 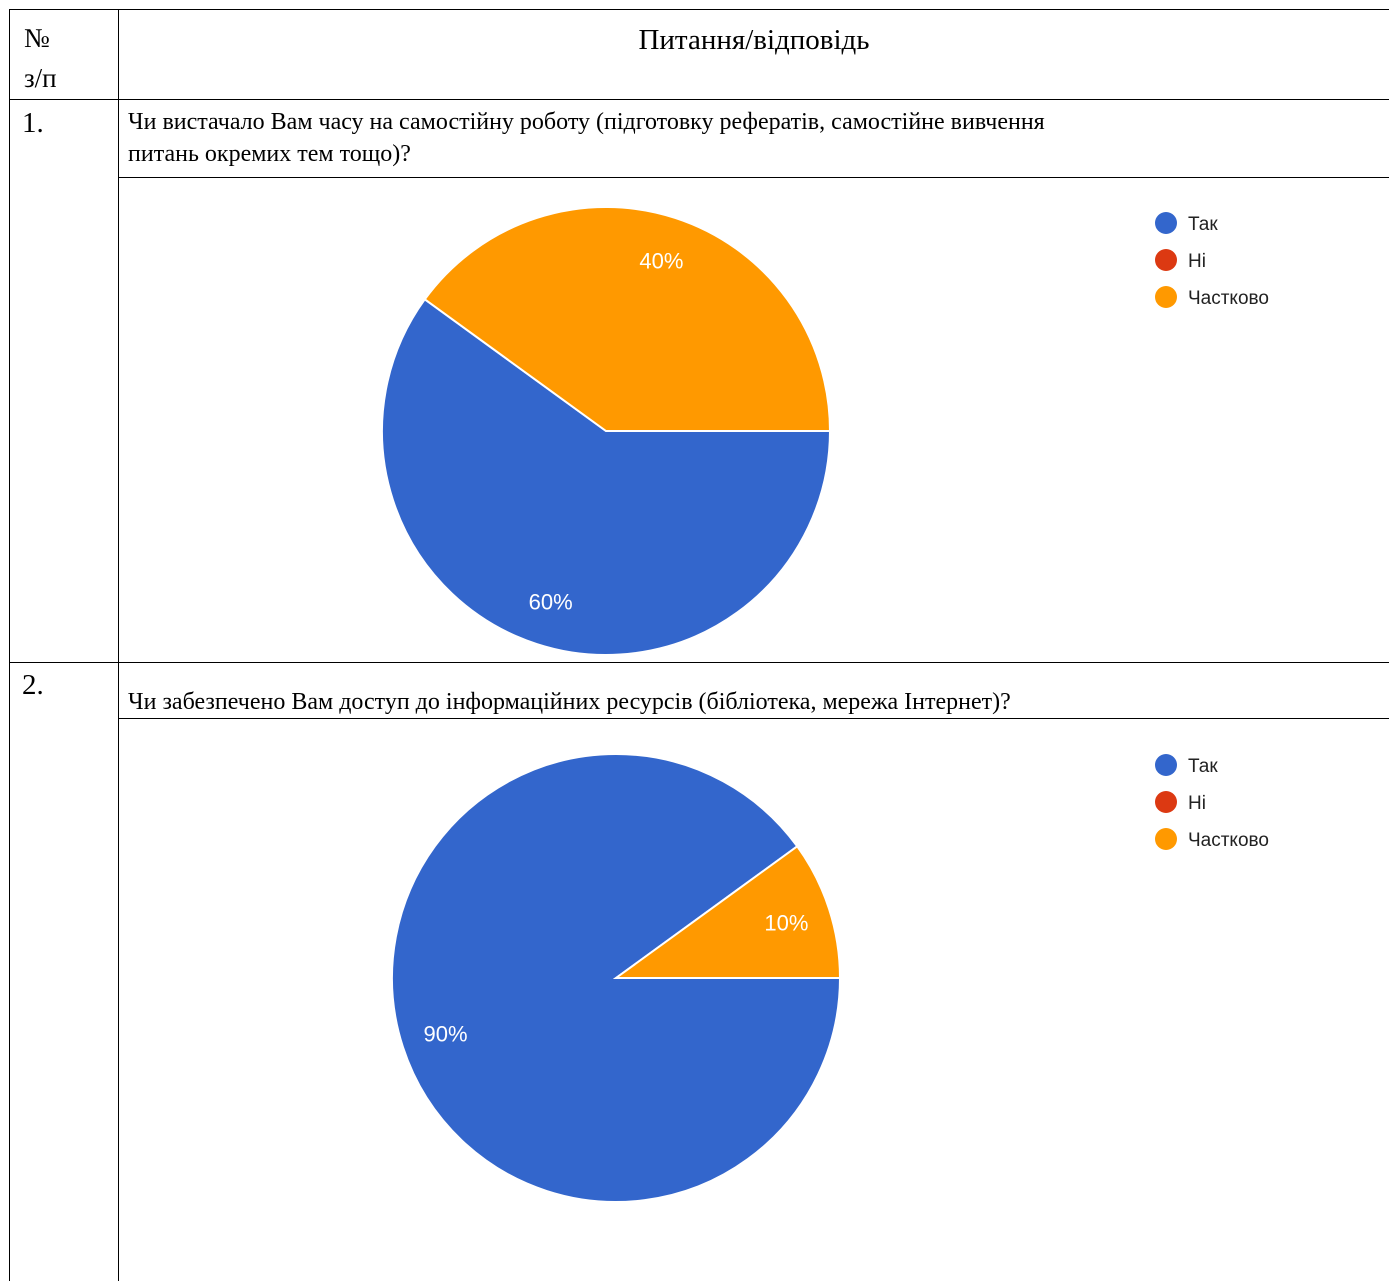 I want to click on border-left, so click(x=9, y=645).